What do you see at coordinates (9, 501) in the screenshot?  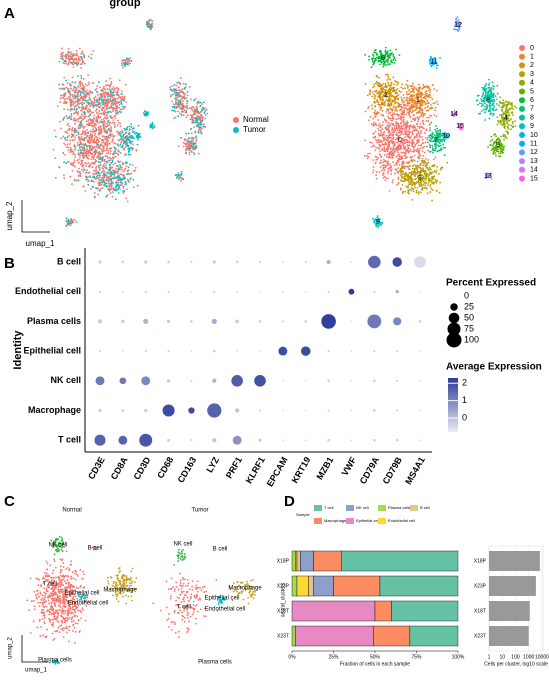 I see `panel-label: C` at bounding box center [9, 501].